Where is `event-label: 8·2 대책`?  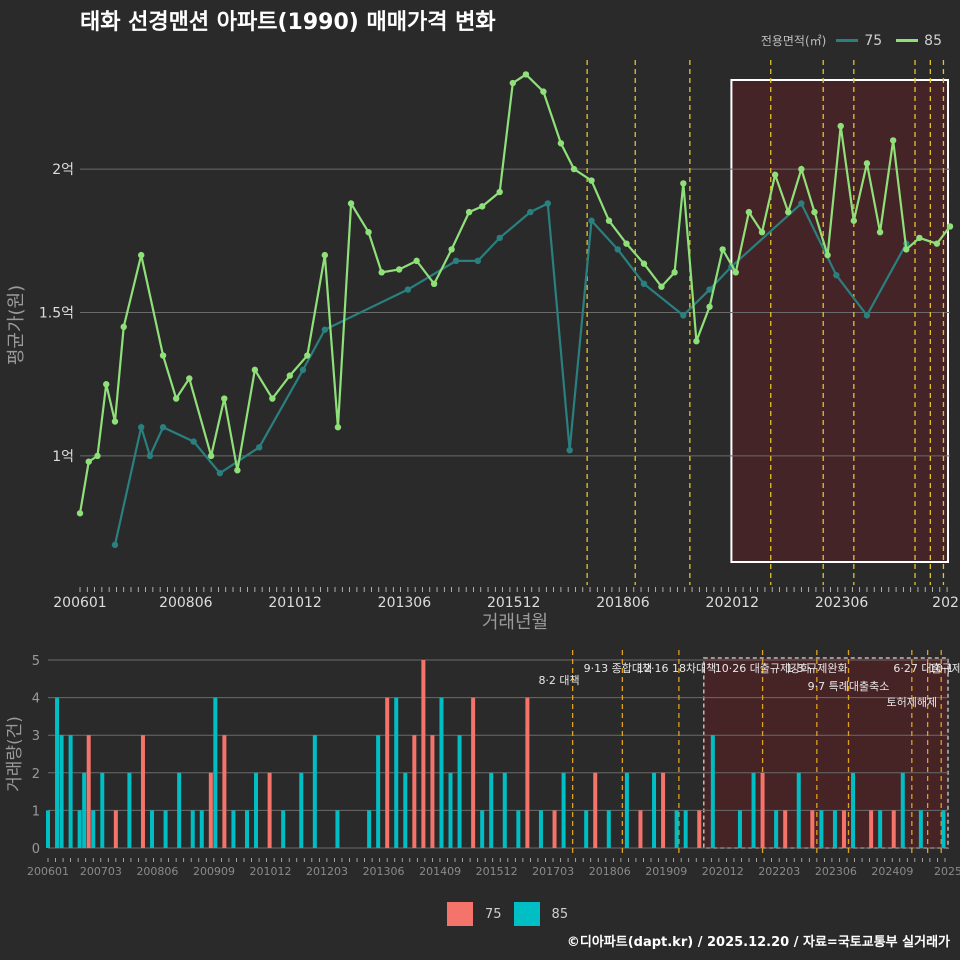
event-label: 8·2 대책 is located at coordinates (558, 680).